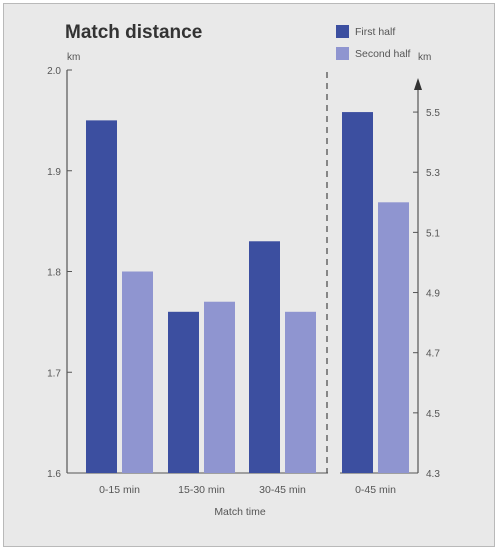 The height and width of the screenshot is (552, 500). What do you see at coordinates (219, 387) in the screenshot?
I see `bar-second-half-15-30-min` at bounding box center [219, 387].